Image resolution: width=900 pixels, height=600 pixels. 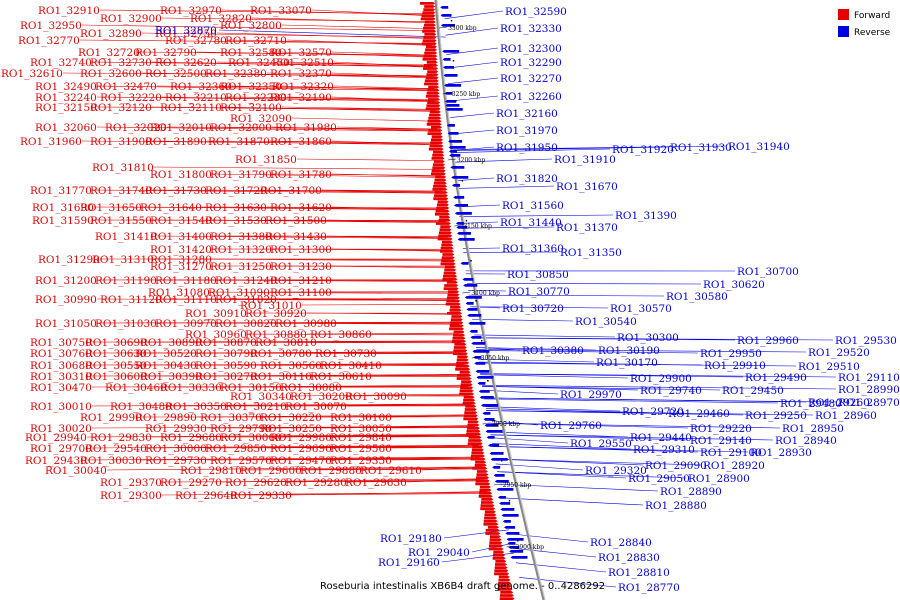 What do you see at coordinates (843, 31) in the screenshot?
I see `legend-swatch-reverse` at bounding box center [843, 31].